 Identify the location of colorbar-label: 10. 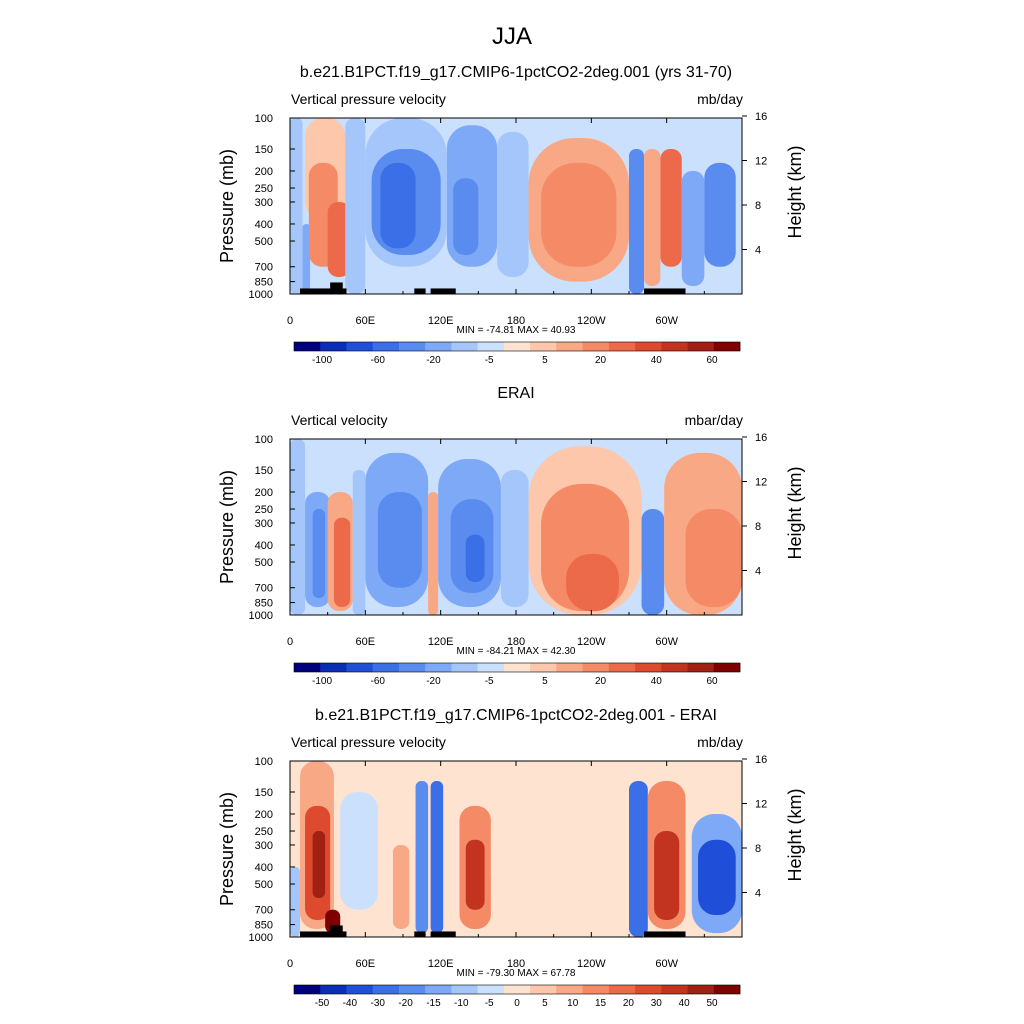
(573, 1003).